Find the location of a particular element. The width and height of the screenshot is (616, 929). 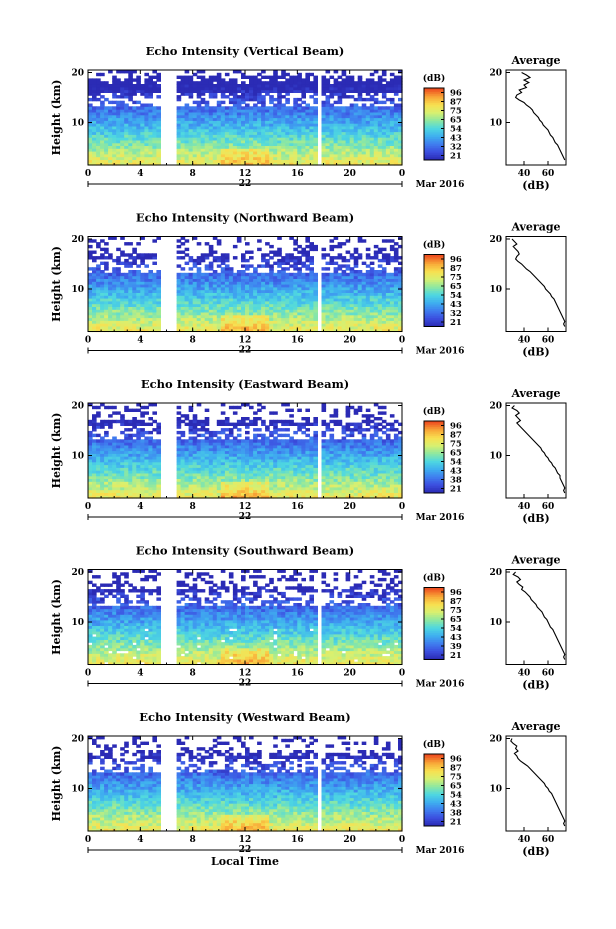

x-tick-label: 20 is located at coordinates (349, 341).